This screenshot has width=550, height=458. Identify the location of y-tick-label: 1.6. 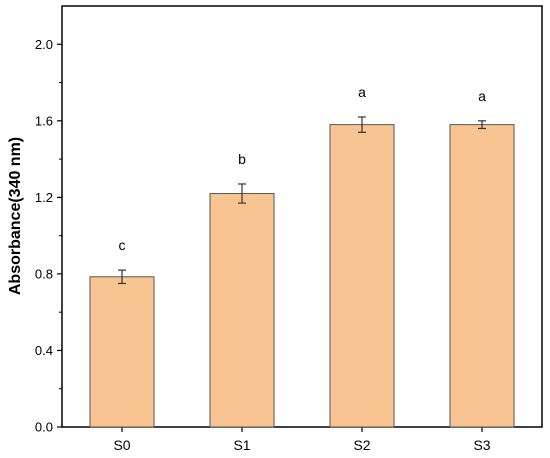
(44, 120).